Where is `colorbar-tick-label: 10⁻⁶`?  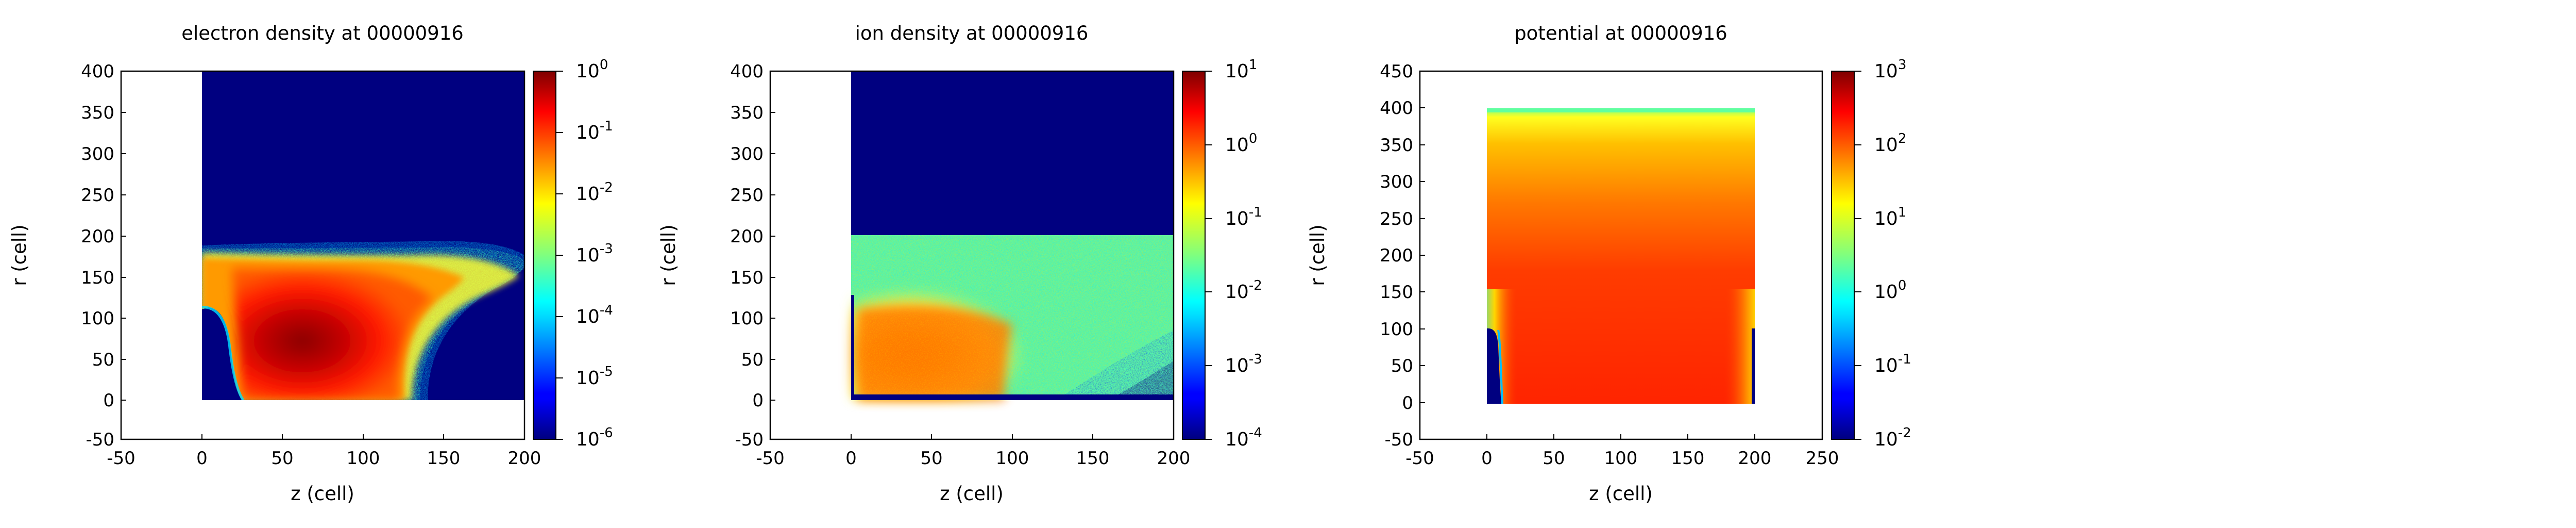 colorbar-tick-label: 10⁻⁶ is located at coordinates (594, 437).